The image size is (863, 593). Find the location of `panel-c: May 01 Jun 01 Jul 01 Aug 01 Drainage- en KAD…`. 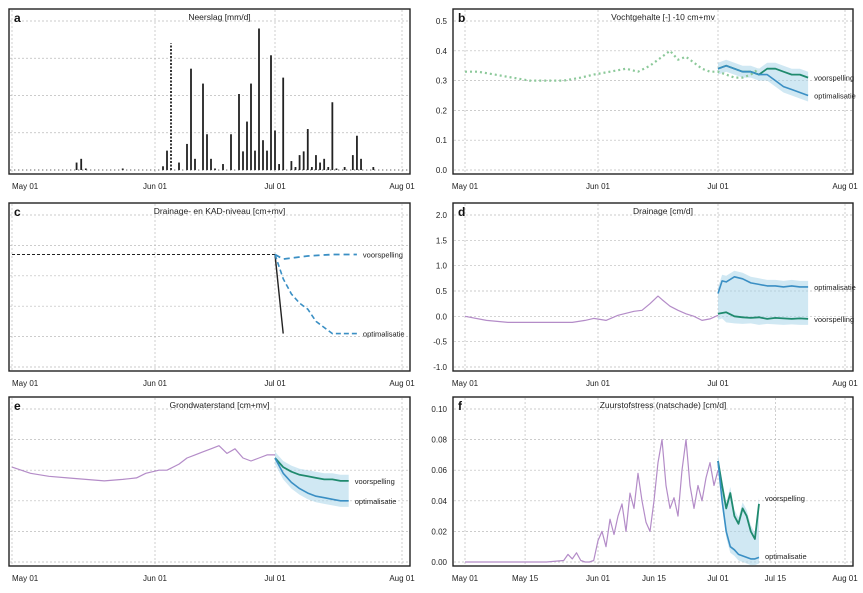

panel-c: May 01 Jun 01 Jul 01 Aug 01 Drainage- en KAD… is located at coordinates (211, 295).